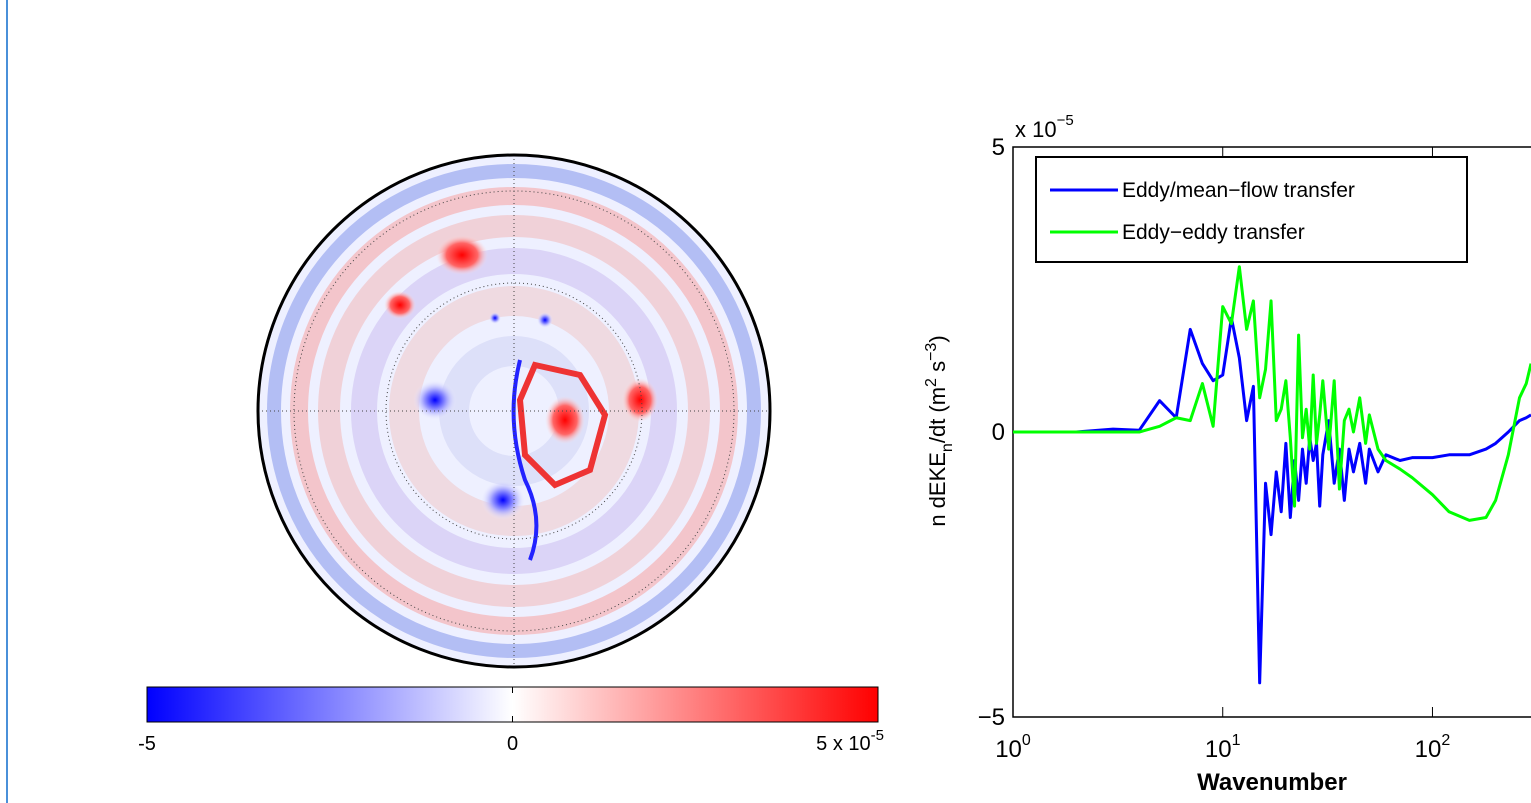  Describe the element at coordinates (998, 147) in the screenshot. I see `y-tick-label: 5` at that location.